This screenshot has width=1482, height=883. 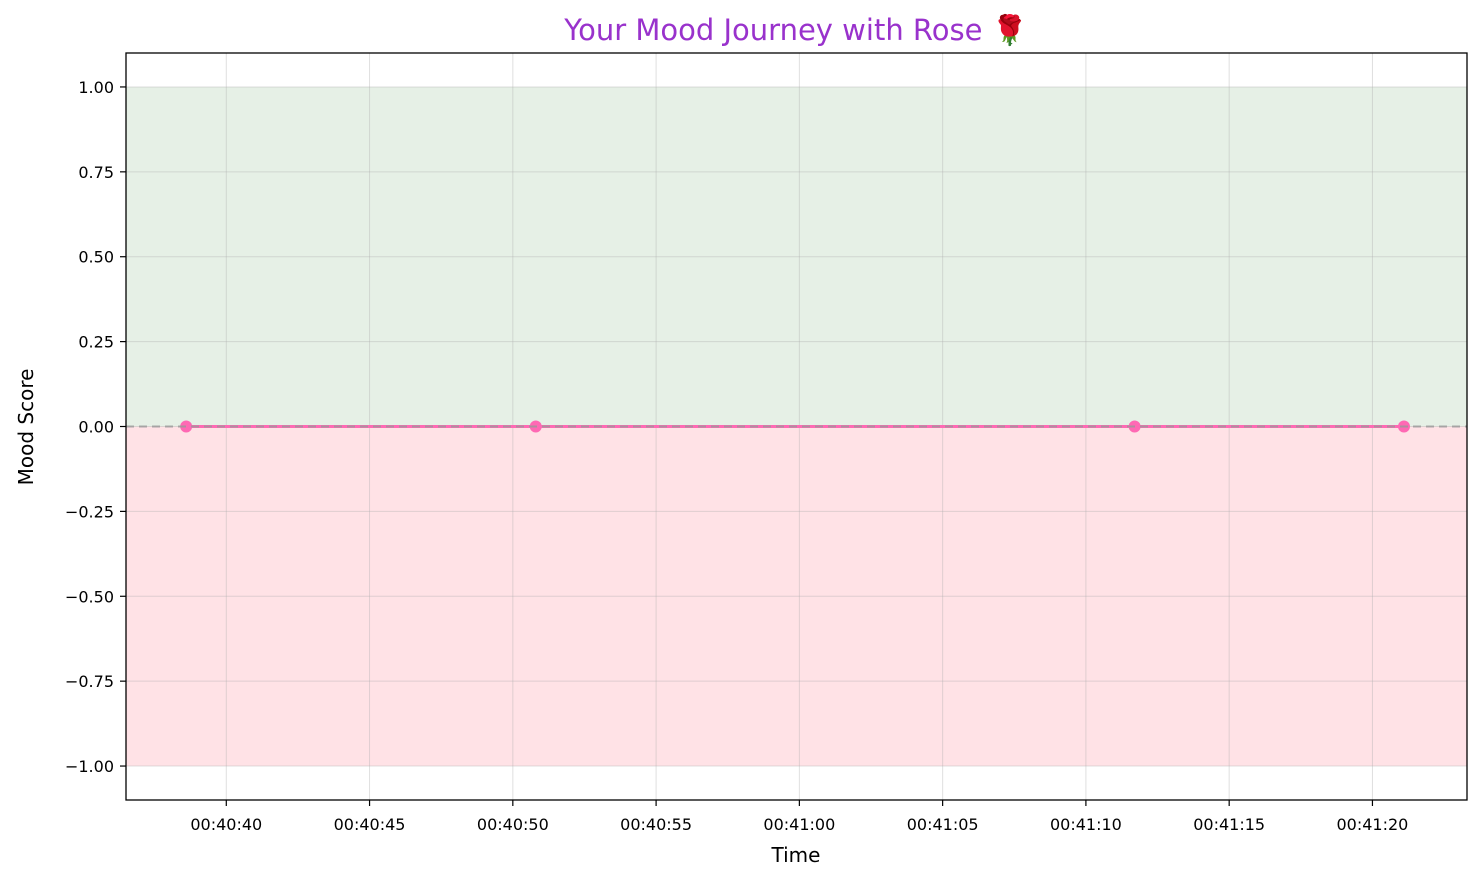 I want to click on y-tick-label: −0.50, so click(x=89, y=596).